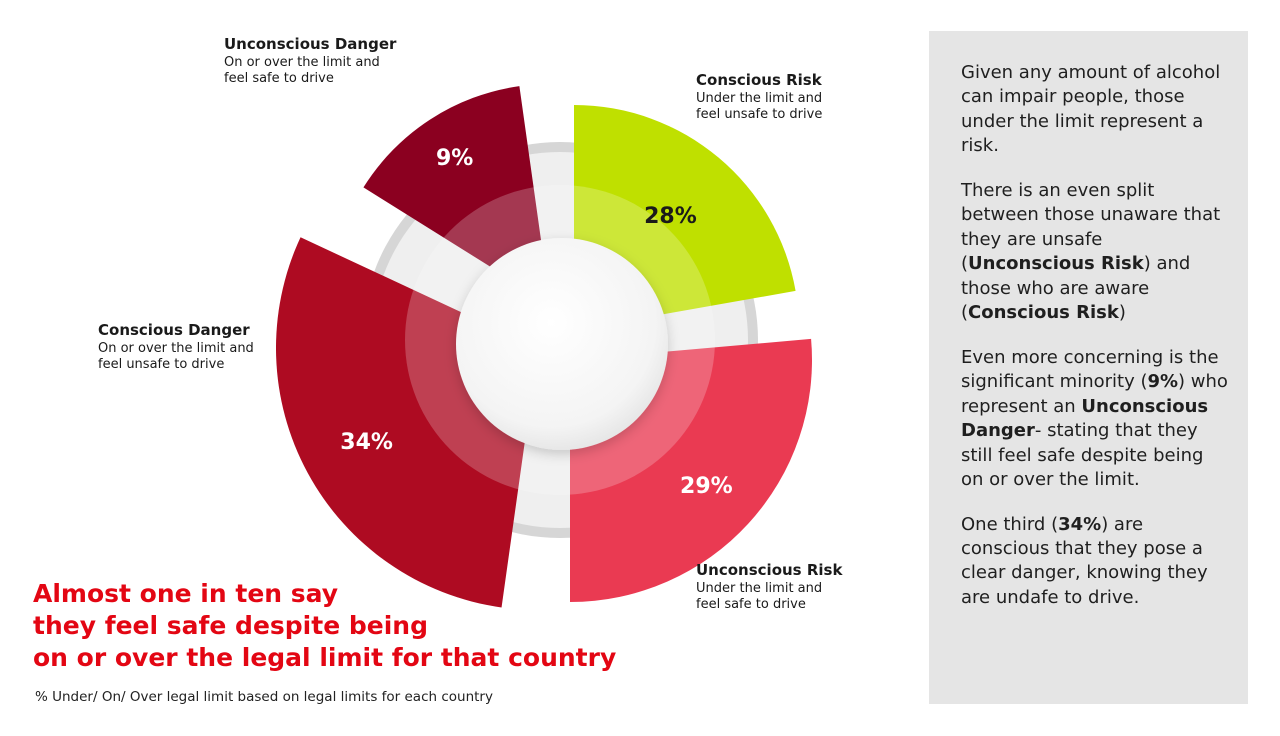 The image size is (1280, 736). I want to click on conscious-danger-desc-line-2: feel unsafe to drive, so click(161, 365).